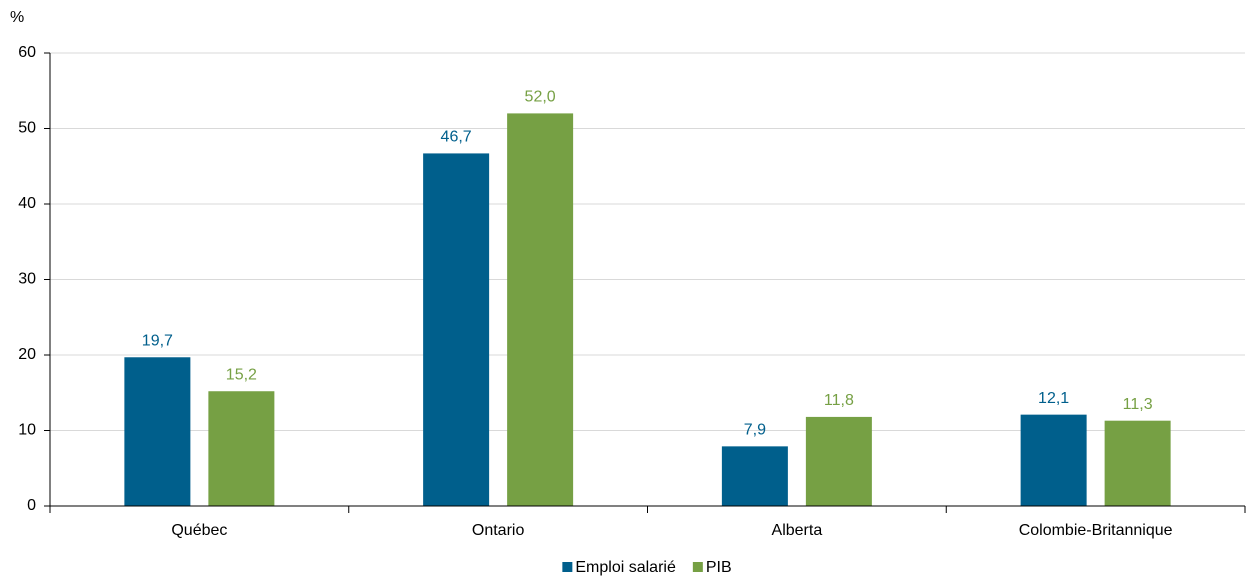  Describe the element at coordinates (456, 137) in the screenshot. I see `data-label: 46,7` at that location.